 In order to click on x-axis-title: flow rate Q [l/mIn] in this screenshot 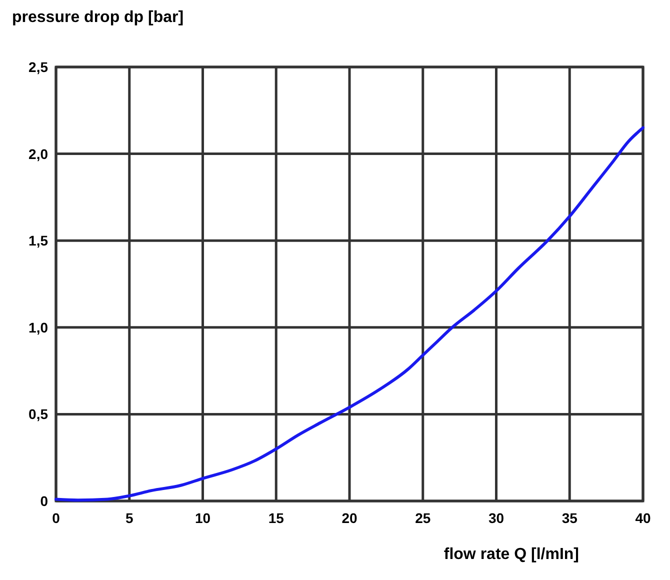, I will do `click(511, 554)`.